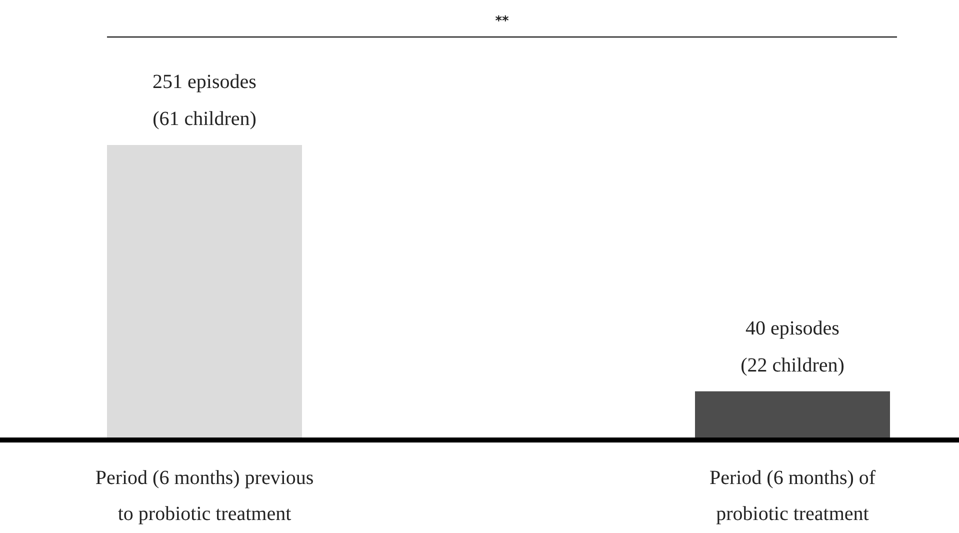  What do you see at coordinates (792, 346) in the screenshot?
I see `data-label: 40 episodes (22 children)` at bounding box center [792, 346].